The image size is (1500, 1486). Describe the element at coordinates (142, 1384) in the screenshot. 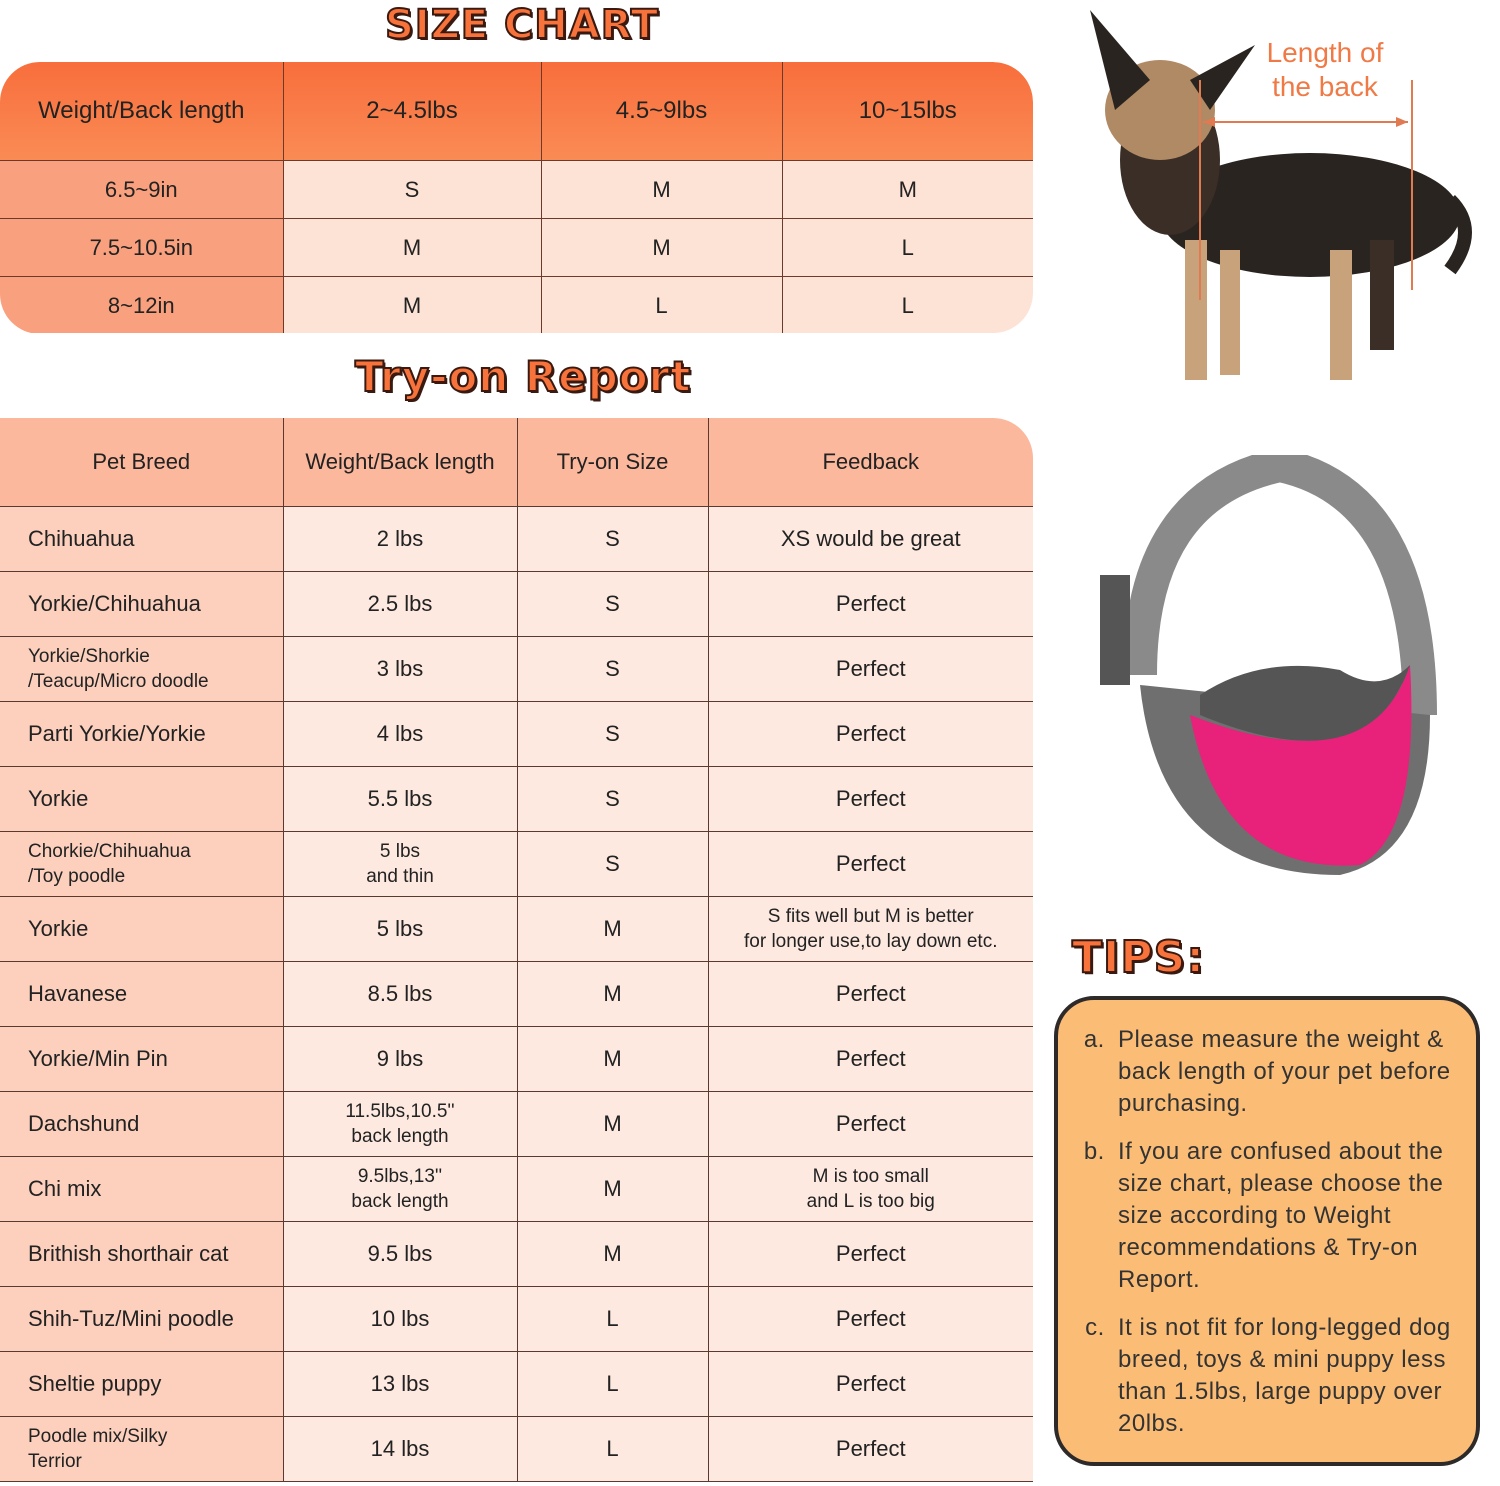

I see `table-cell: Sheltie puppy` at that location.